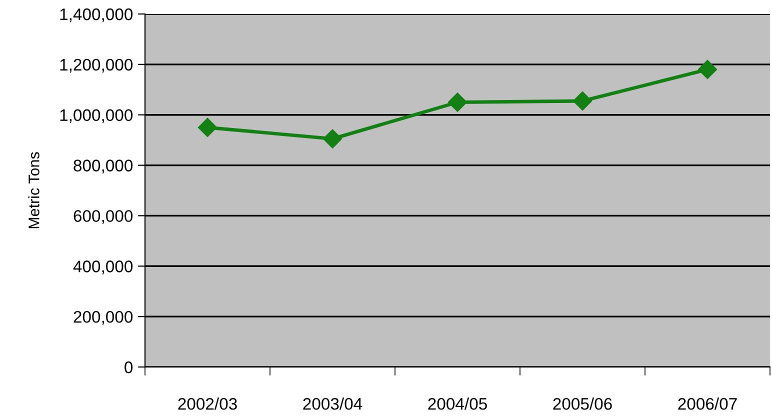  What do you see at coordinates (103, 217) in the screenshot?
I see `y-tick-label: 600,000` at bounding box center [103, 217].